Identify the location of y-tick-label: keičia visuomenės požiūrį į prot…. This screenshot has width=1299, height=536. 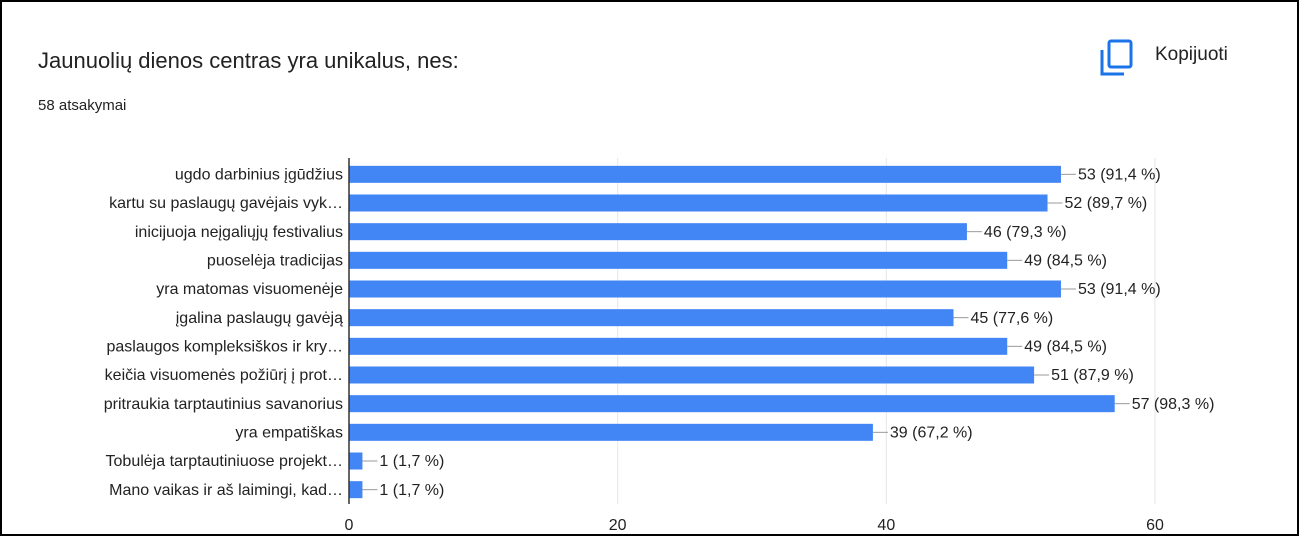
(224, 375).